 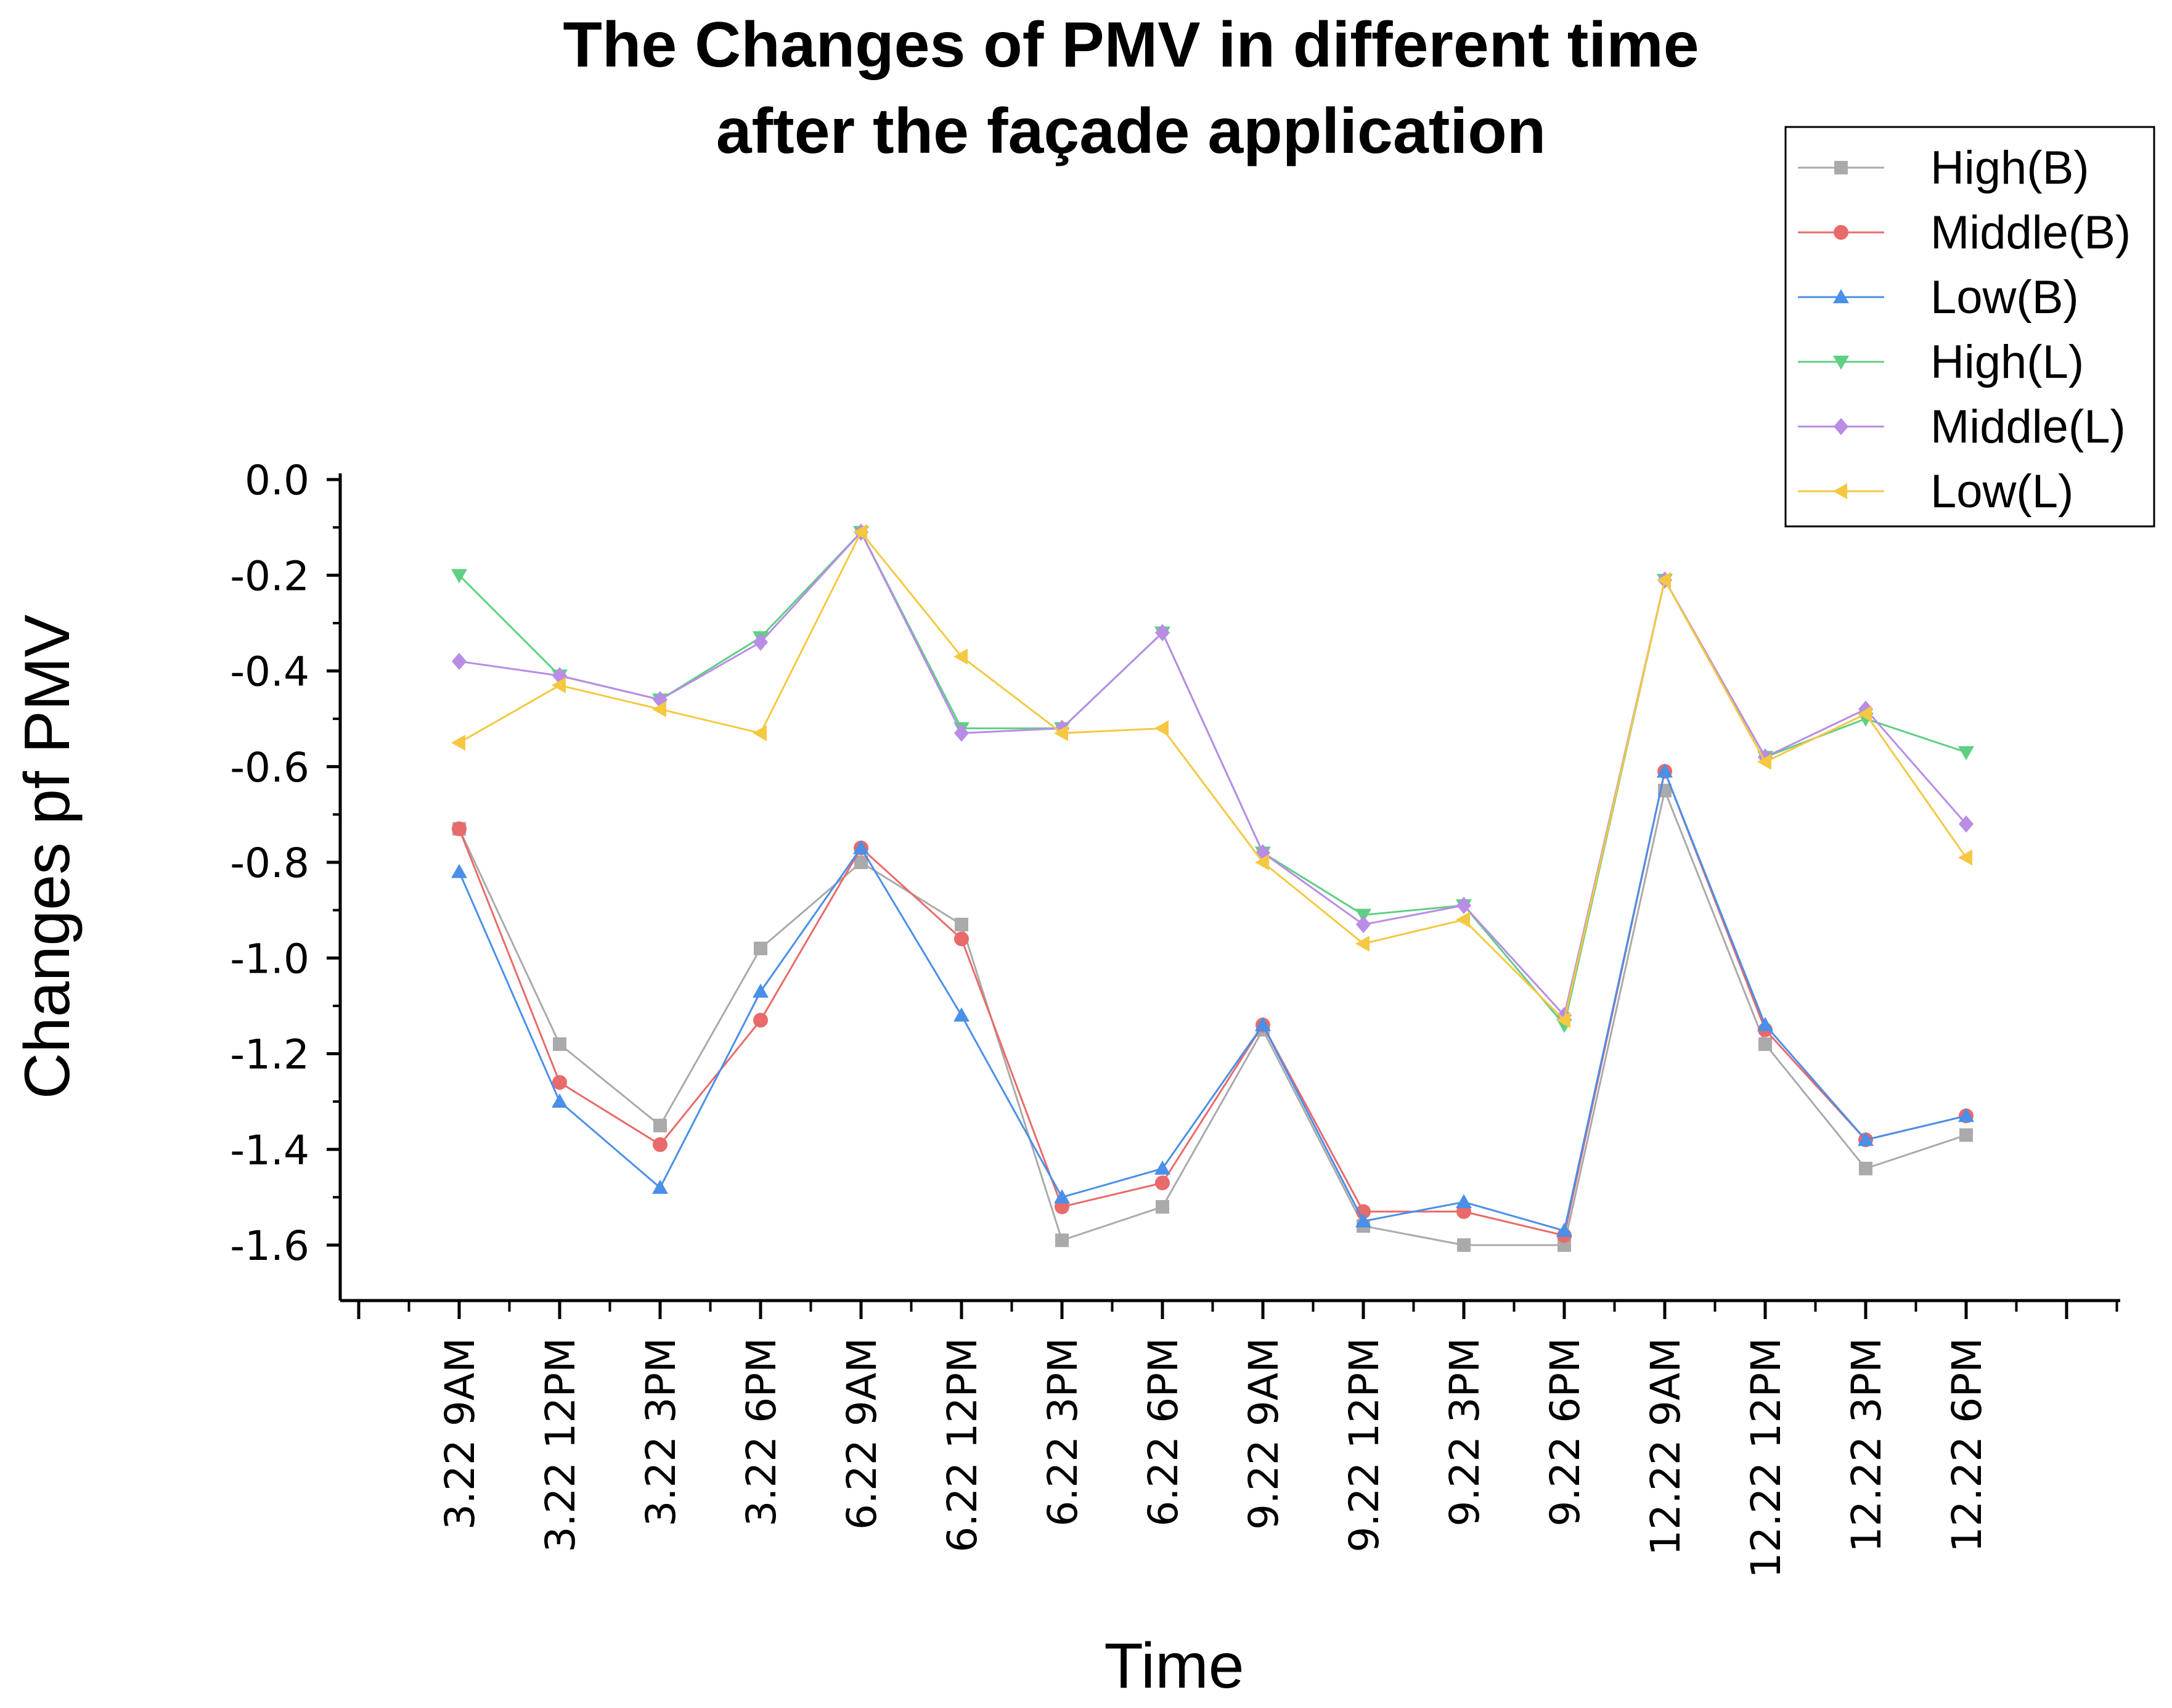 I want to click on x-tick-label: 3.22 3PM, so click(x=661, y=1432).